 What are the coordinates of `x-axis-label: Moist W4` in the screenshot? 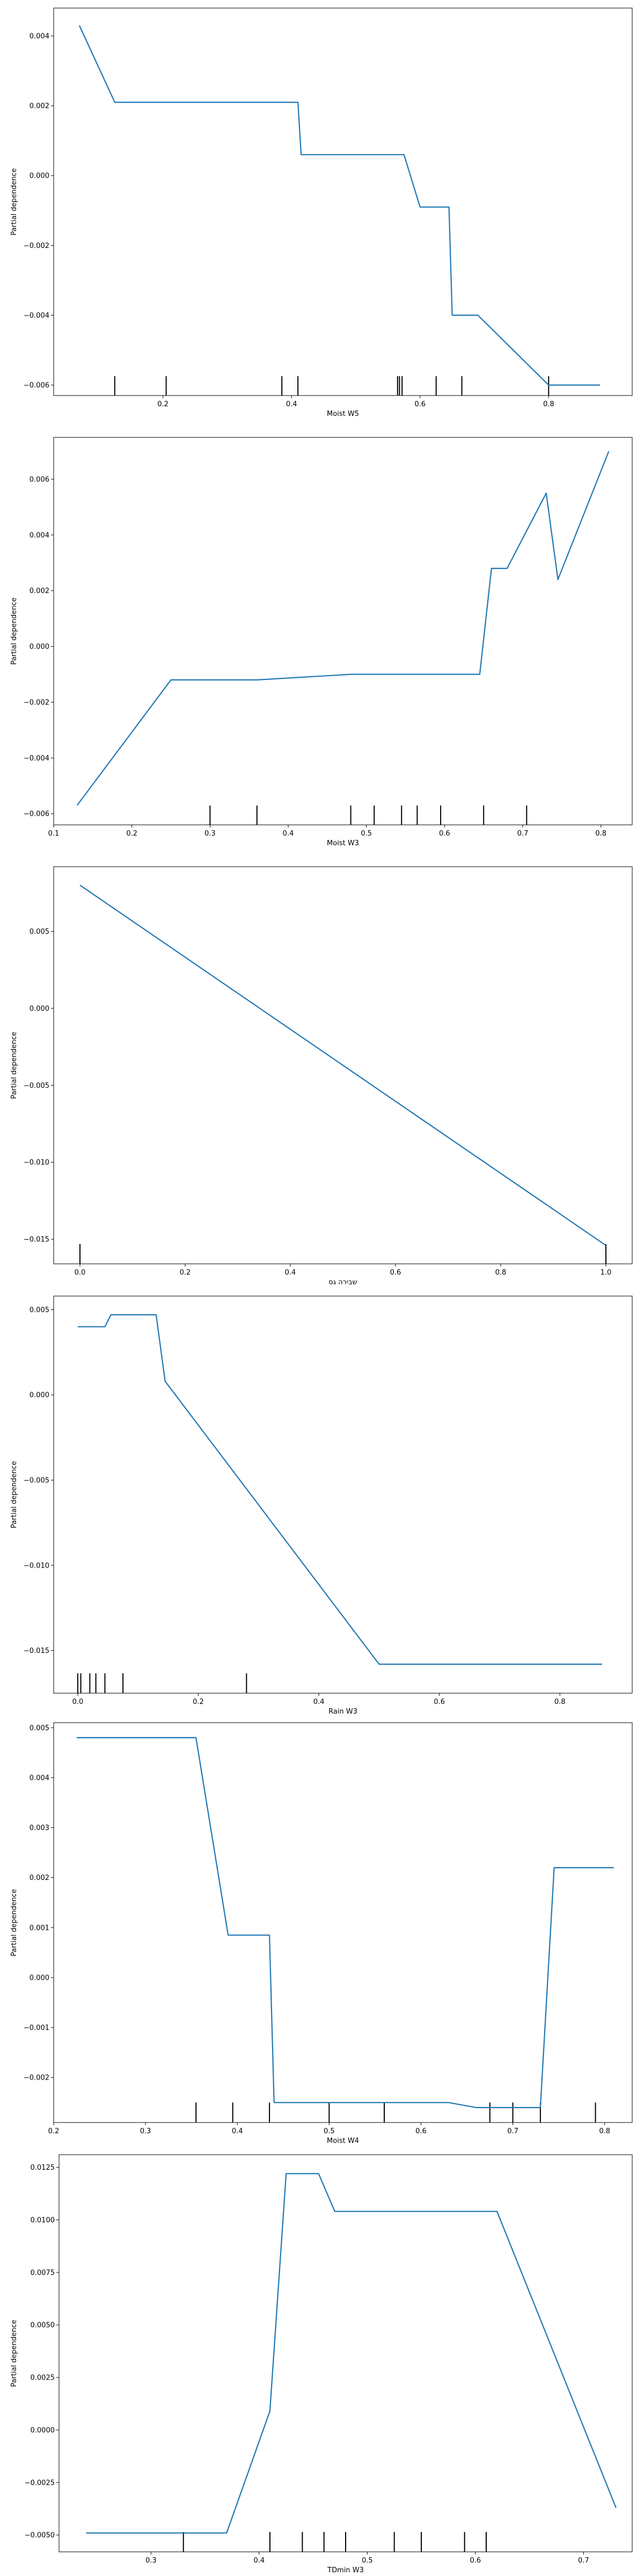 It's located at (343, 2141).